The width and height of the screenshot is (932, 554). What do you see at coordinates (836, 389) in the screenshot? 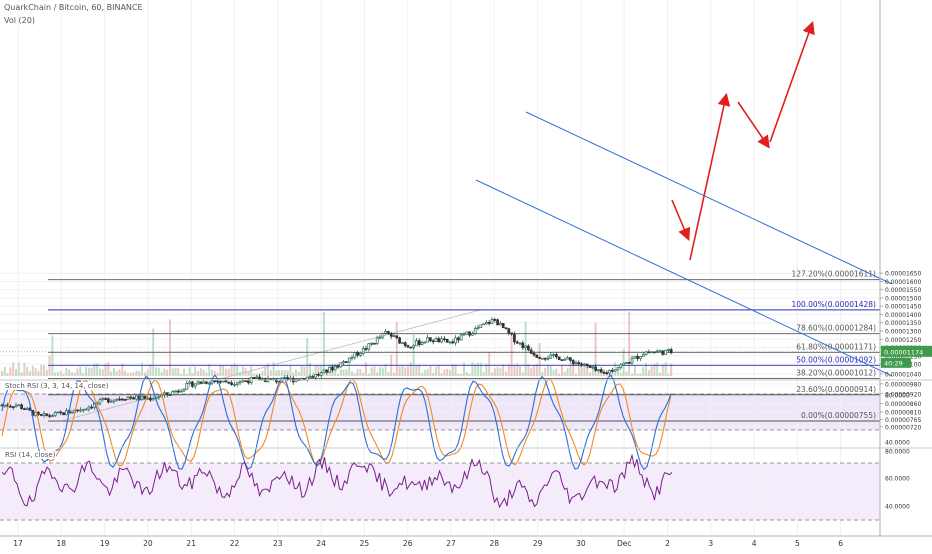
I see `fib-label-6: 23.60%(0.00000914)` at bounding box center [836, 389].